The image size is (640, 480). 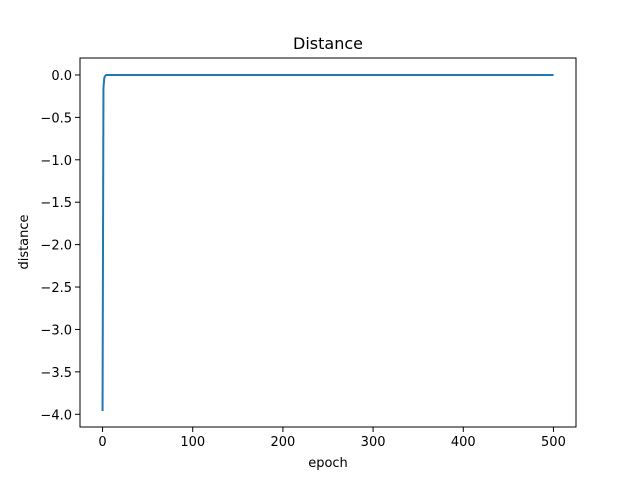 What do you see at coordinates (328, 43) in the screenshot?
I see `chart-title: Distance` at bounding box center [328, 43].